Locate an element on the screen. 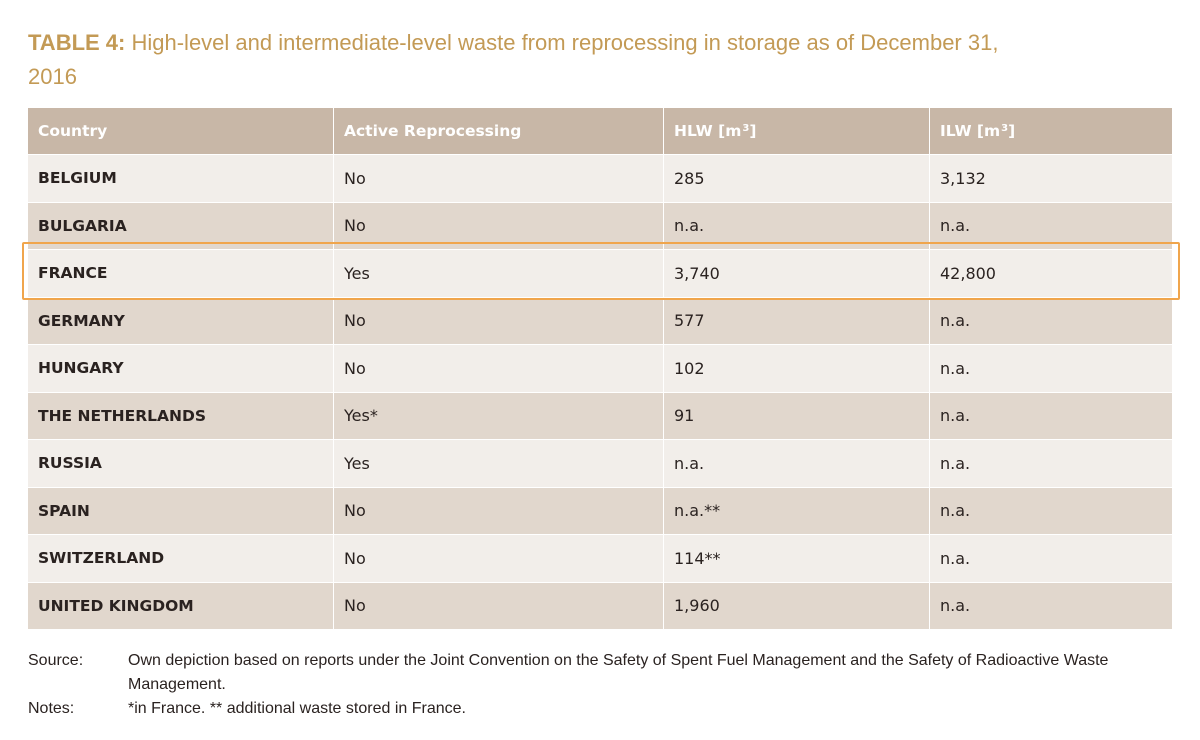 The height and width of the screenshot is (740, 1200). cell-active: Yes* is located at coordinates (499, 415).